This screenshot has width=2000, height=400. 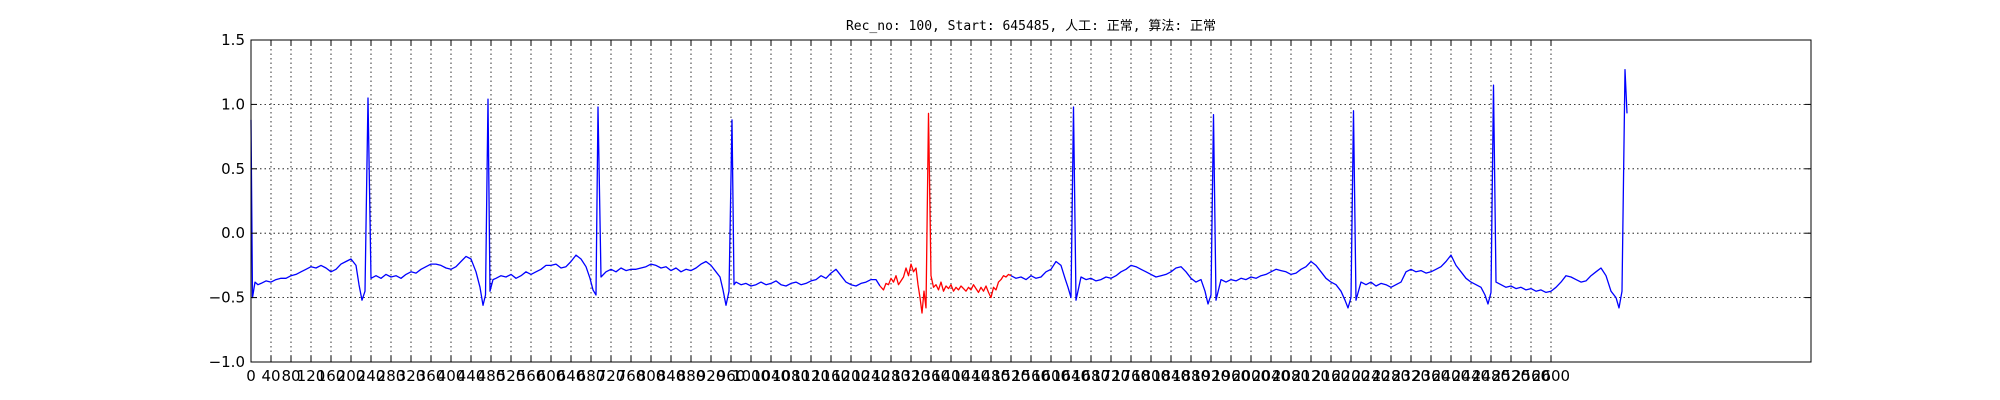 What do you see at coordinates (851, 376) in the screenshot?
I see `x-tick-label: 1200` at bounding box center [851, 376].